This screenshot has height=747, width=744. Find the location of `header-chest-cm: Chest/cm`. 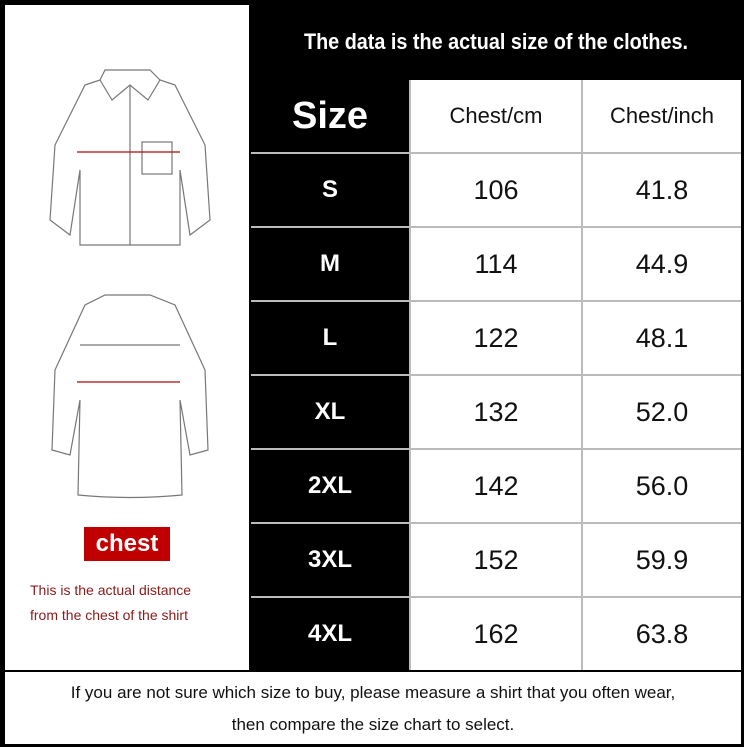

header-chest-cm: Chest/cm is located at coordinates (496, 116).